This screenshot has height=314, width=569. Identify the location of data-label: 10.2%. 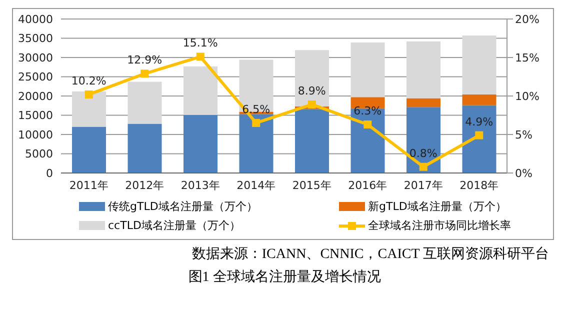
(88, 81).